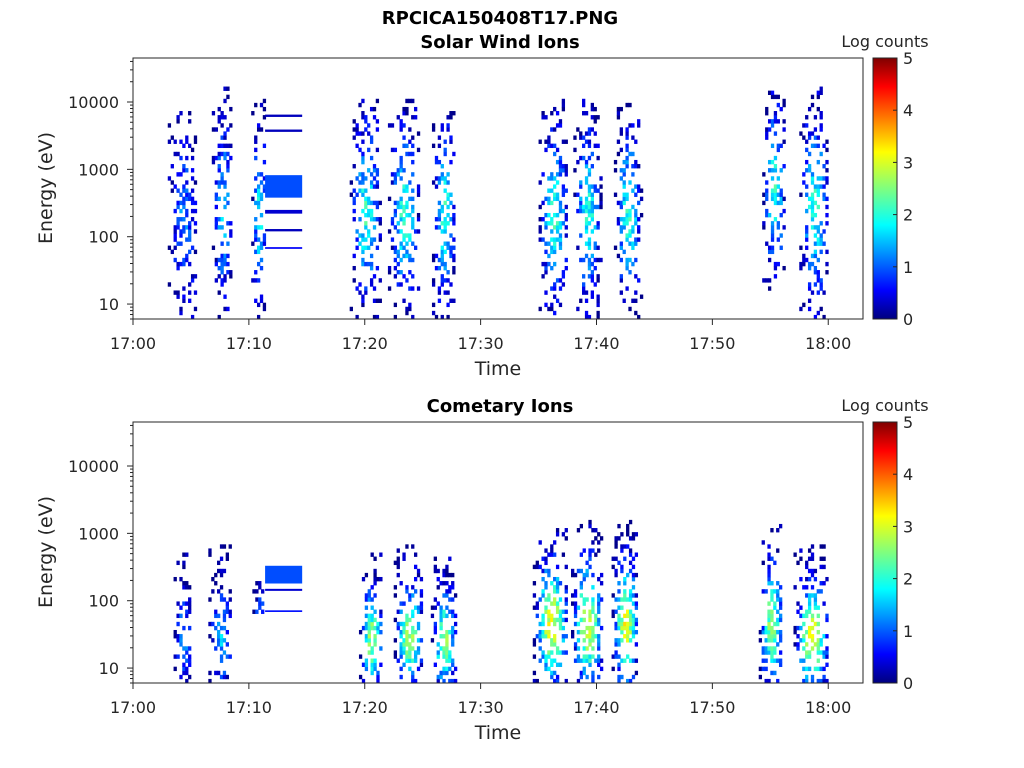  What do you see at coordinates (498, 369) in the screenshot?
I see `x-axis-label: Time` at bounding box center [498, 369].